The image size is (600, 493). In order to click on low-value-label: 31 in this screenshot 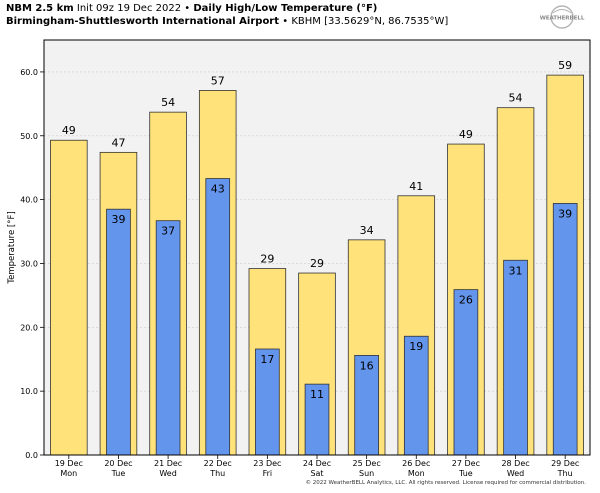, I will do `click(516, 270)`.